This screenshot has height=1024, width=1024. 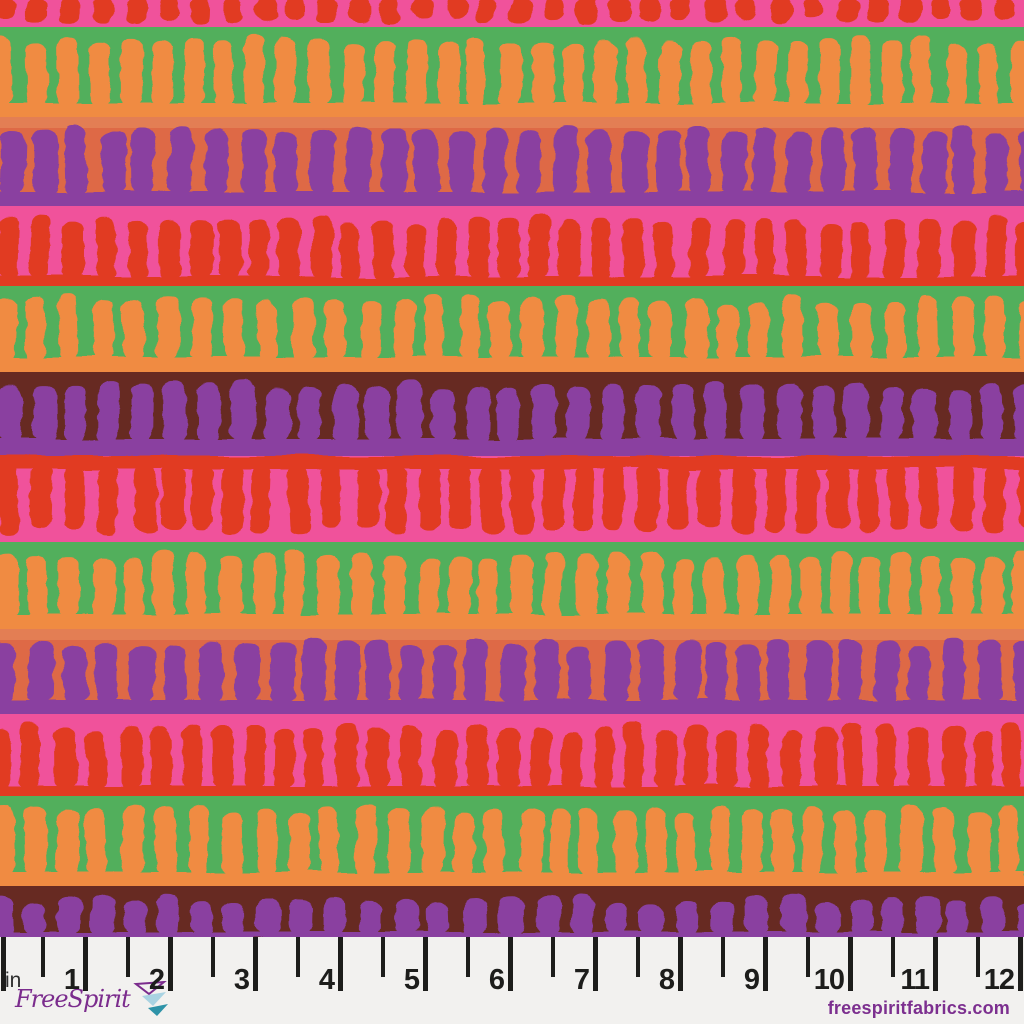 What do you see at coordinates (13, 980) in the screenshot?
I see `ruler-unit-label: in` at bounding box center [13, 980].